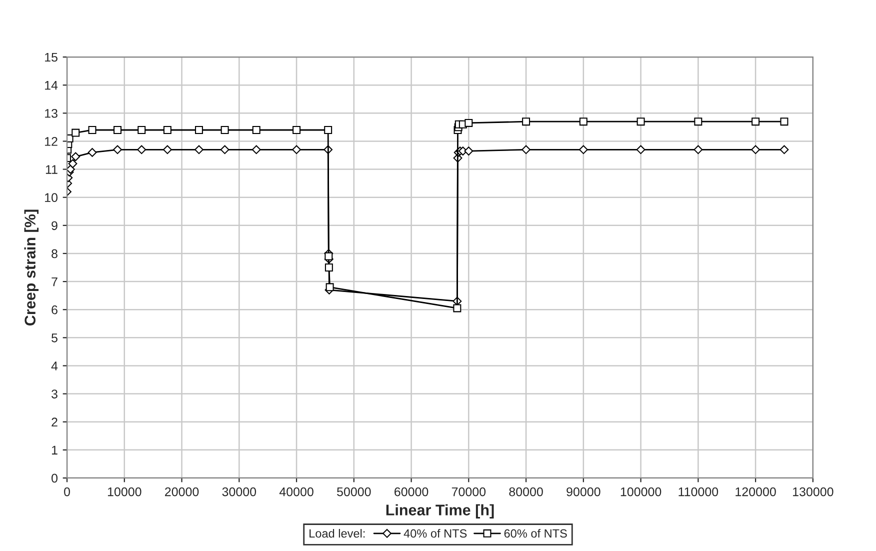  Describe the element at coordinates (125, 491) in the screenshot. I see `x-tick-label: 10000` at that location.